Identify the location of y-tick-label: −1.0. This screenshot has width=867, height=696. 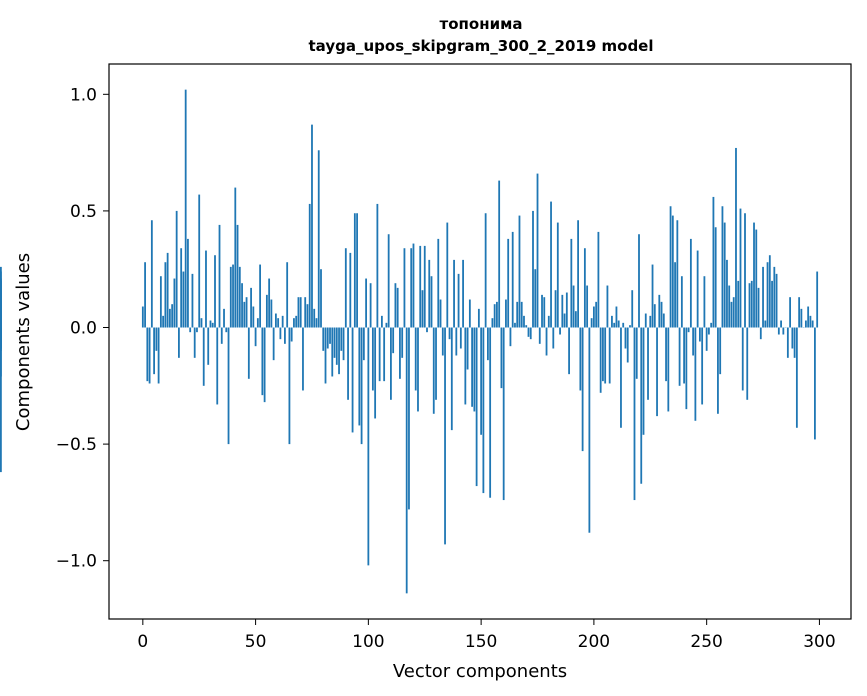
(76, 562).